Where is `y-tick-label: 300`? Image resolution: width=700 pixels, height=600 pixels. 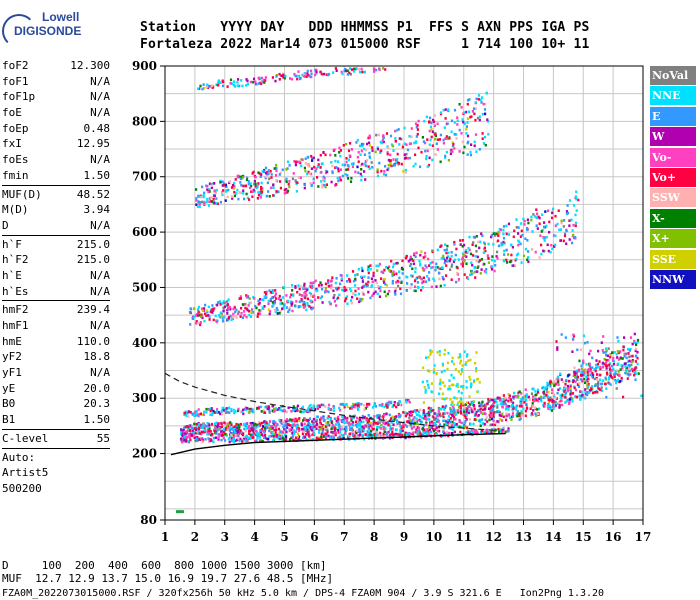
y-tick-label: 300 is located at coordinates (144, 398).